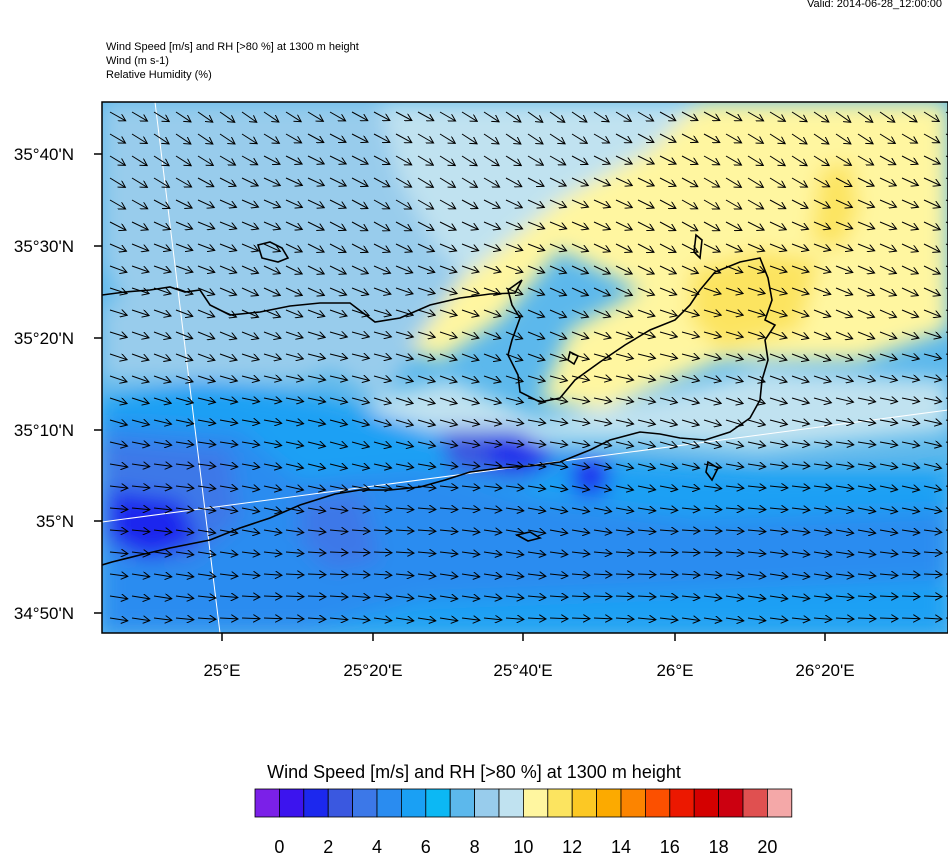  What do you see at coordinates (365, 803) in the screenshot?
I see `colorbar-swatch` at bounding box center [365, 803].